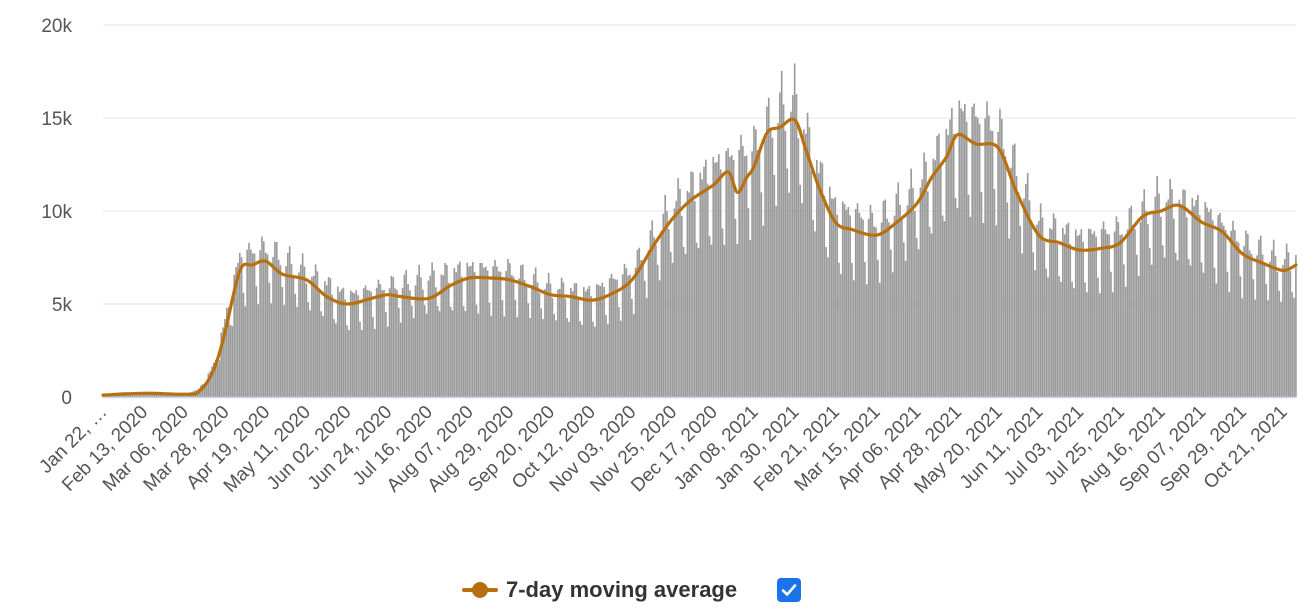 The image size is (1316, 615). I want to click on y-tick-label: 20k, so click(56, 26).